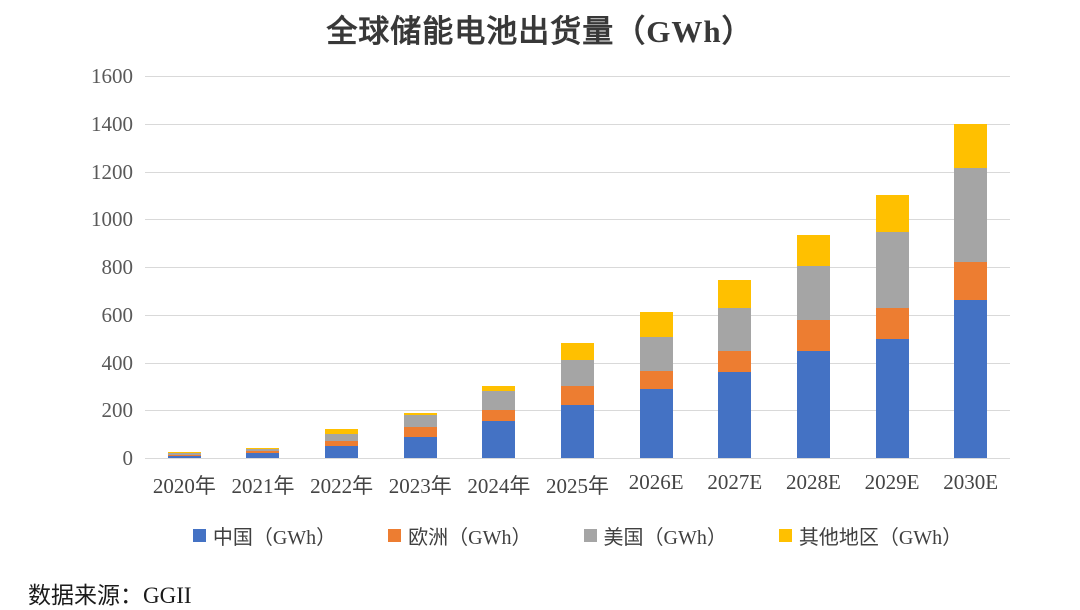  I want to click on y-axis-tick-label: 200, so click(117, 410).